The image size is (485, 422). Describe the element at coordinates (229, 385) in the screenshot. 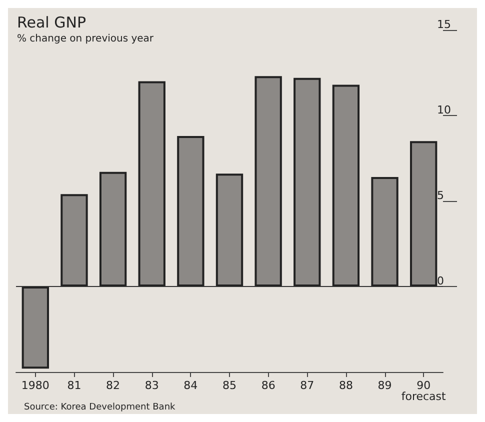

I see `x-tick-label: 85` at that location.